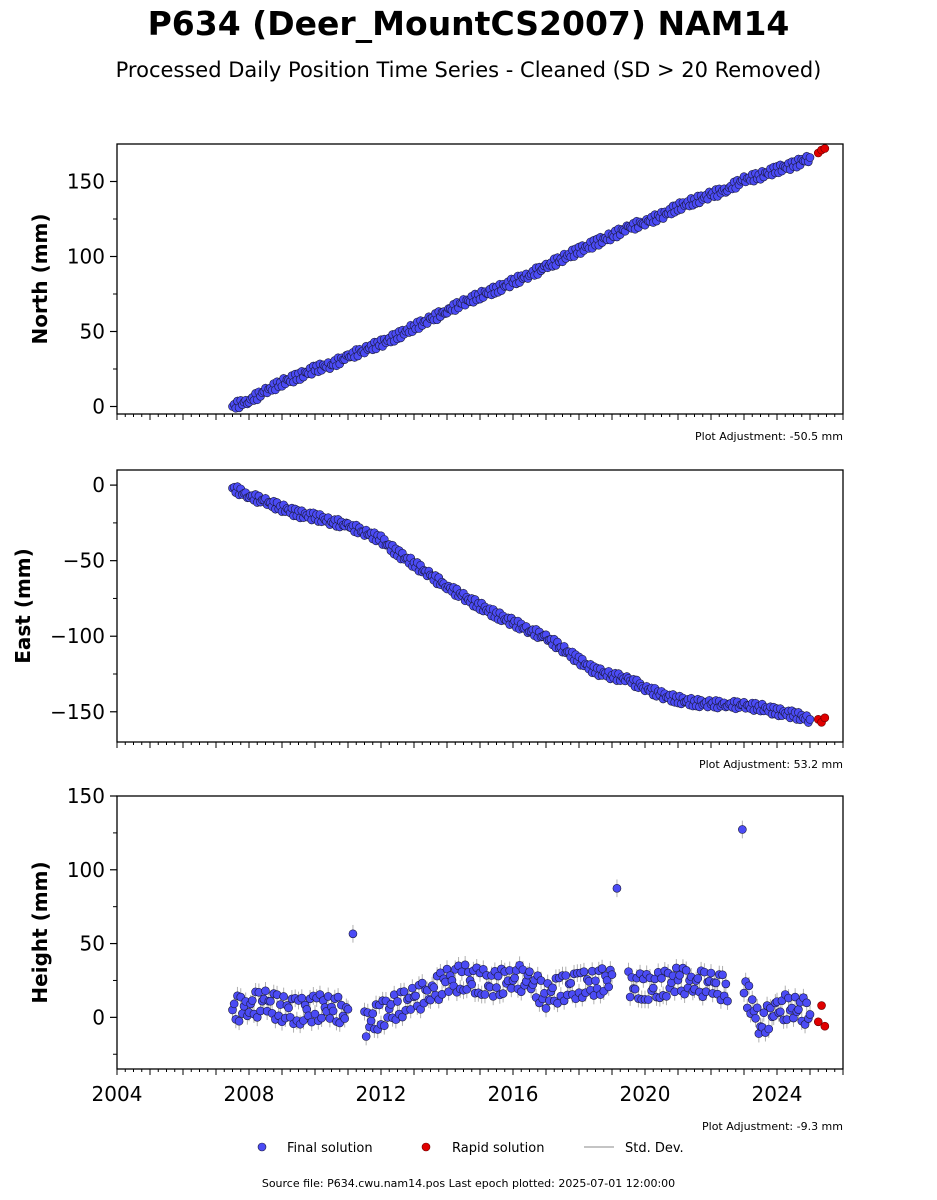 This screenshot has height=1200, width=937. Describe the element at coordinates (654, 1148) in the screenshot. I see `legend-std-label: Std. Dev.` at that location.